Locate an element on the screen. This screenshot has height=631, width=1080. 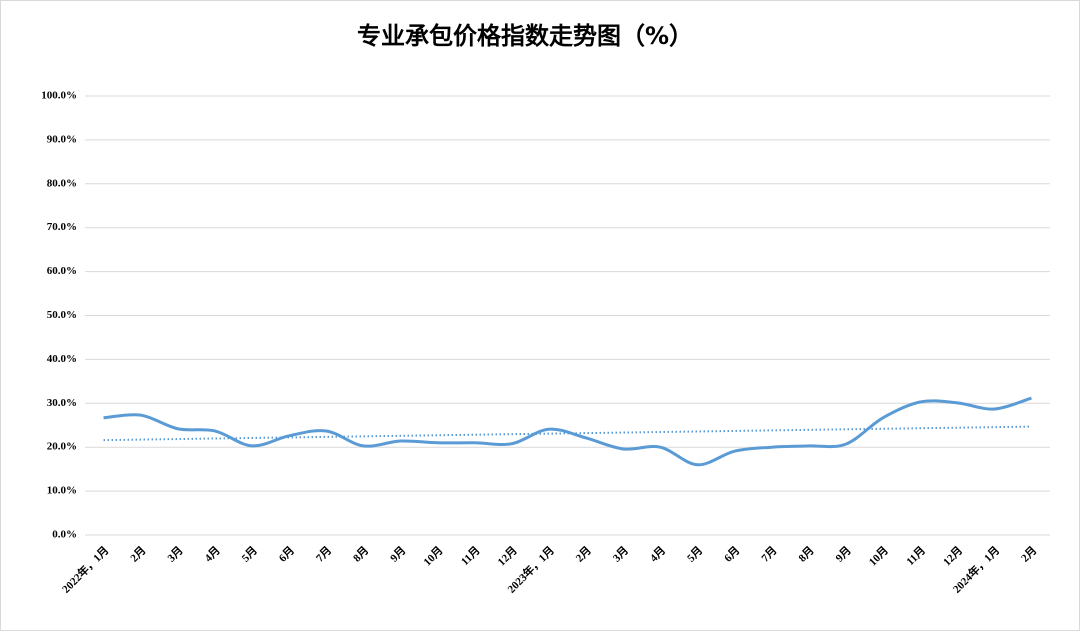
y-tick-label: 0.0% is located at coordinates (64, 535).